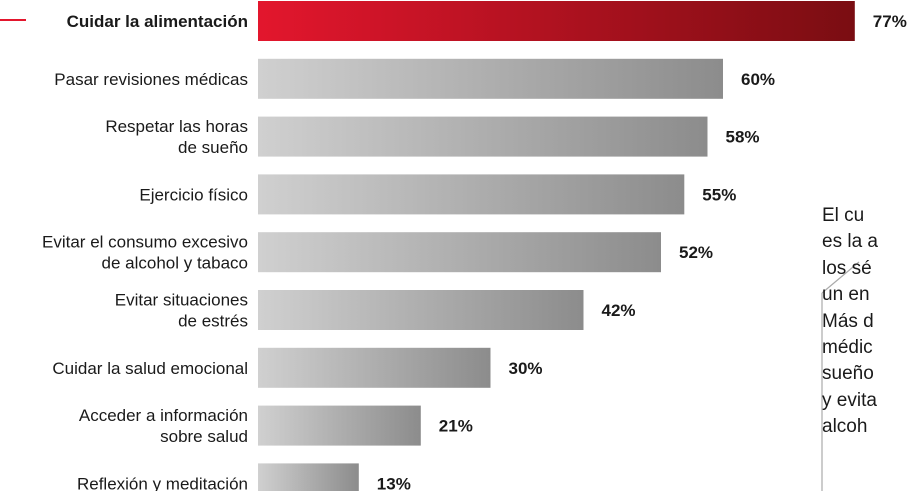 This screenshot has height=491, width=913. What do you see at coordinates (145, 242) in the screenshot?
I see `category-label: Evitar el consumo excesivo` at bounding box center [145, 242].